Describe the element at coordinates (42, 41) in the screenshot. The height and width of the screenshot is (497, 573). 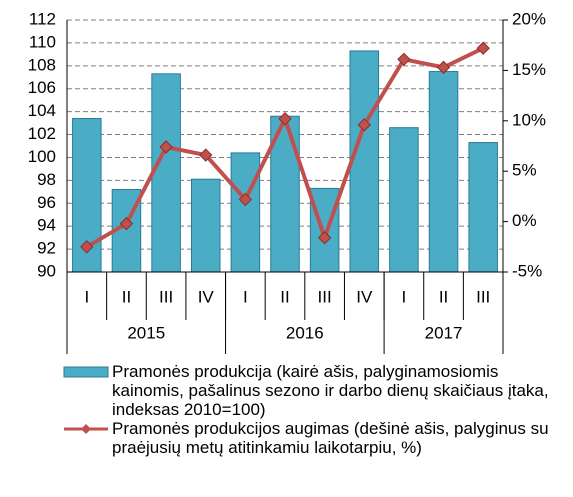
I see `y-tick-label: 110` at that location.